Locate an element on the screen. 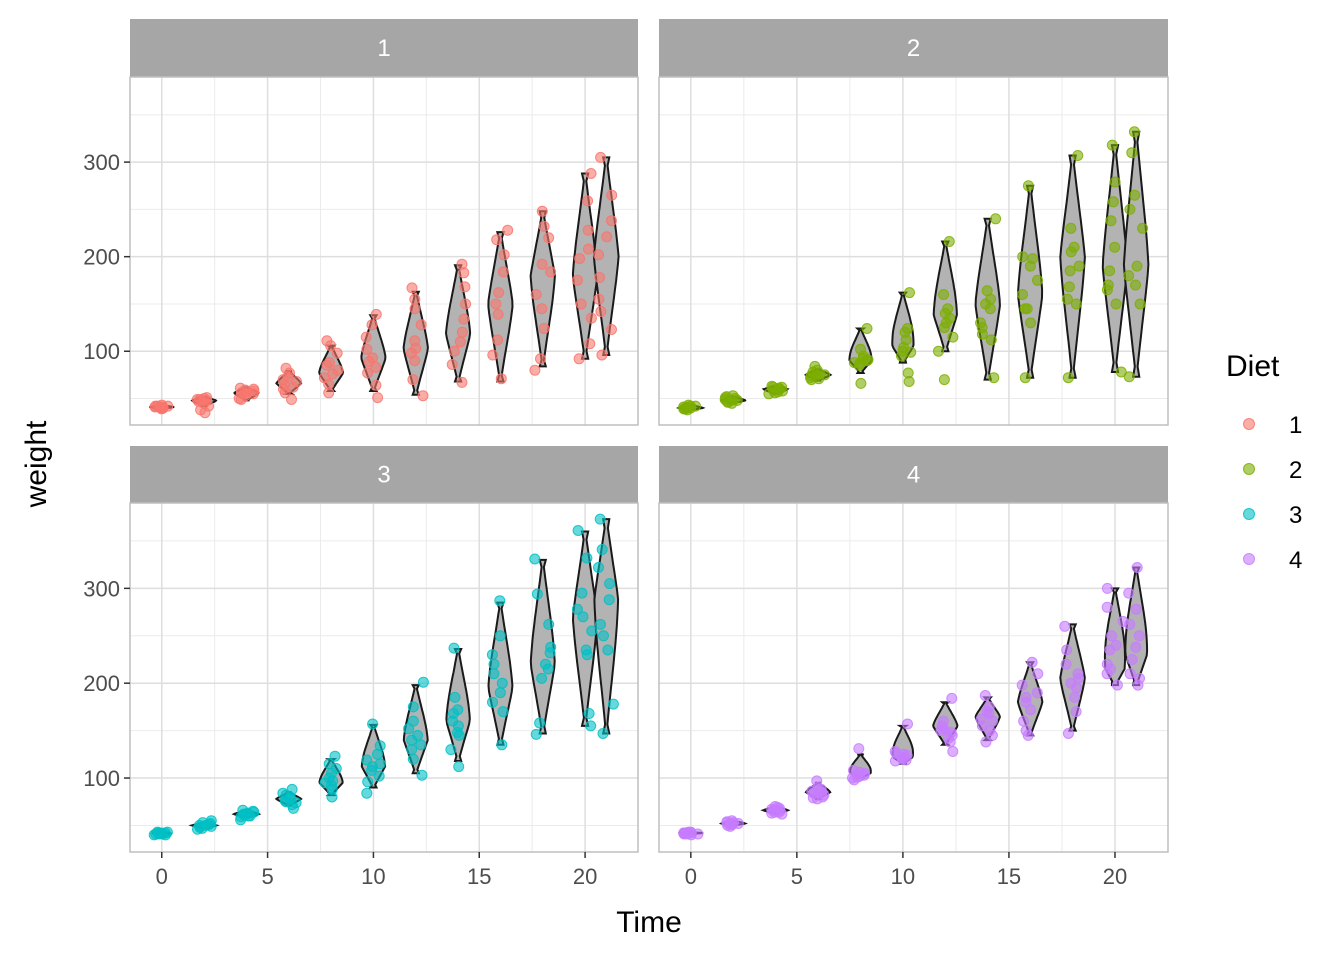 Image resolution: width=1344 pixels, height=960 pixels. x-tick-label: 15 is located at coordinates (479, 876).